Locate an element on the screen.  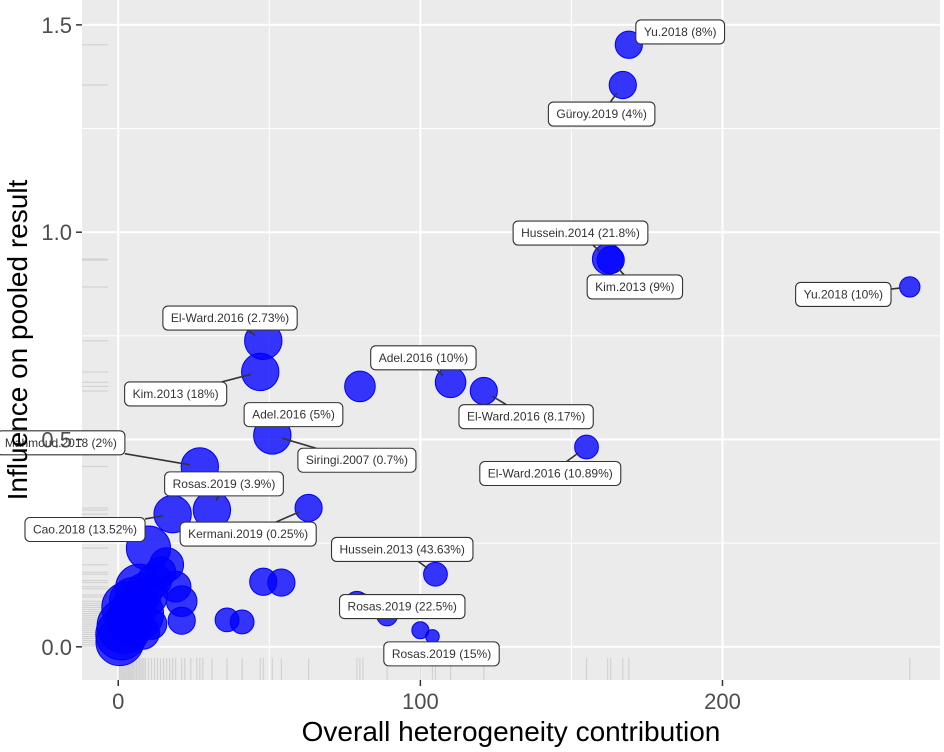
point-label-text: Yu.2018 (8%) is located at coordinates (680, 32).